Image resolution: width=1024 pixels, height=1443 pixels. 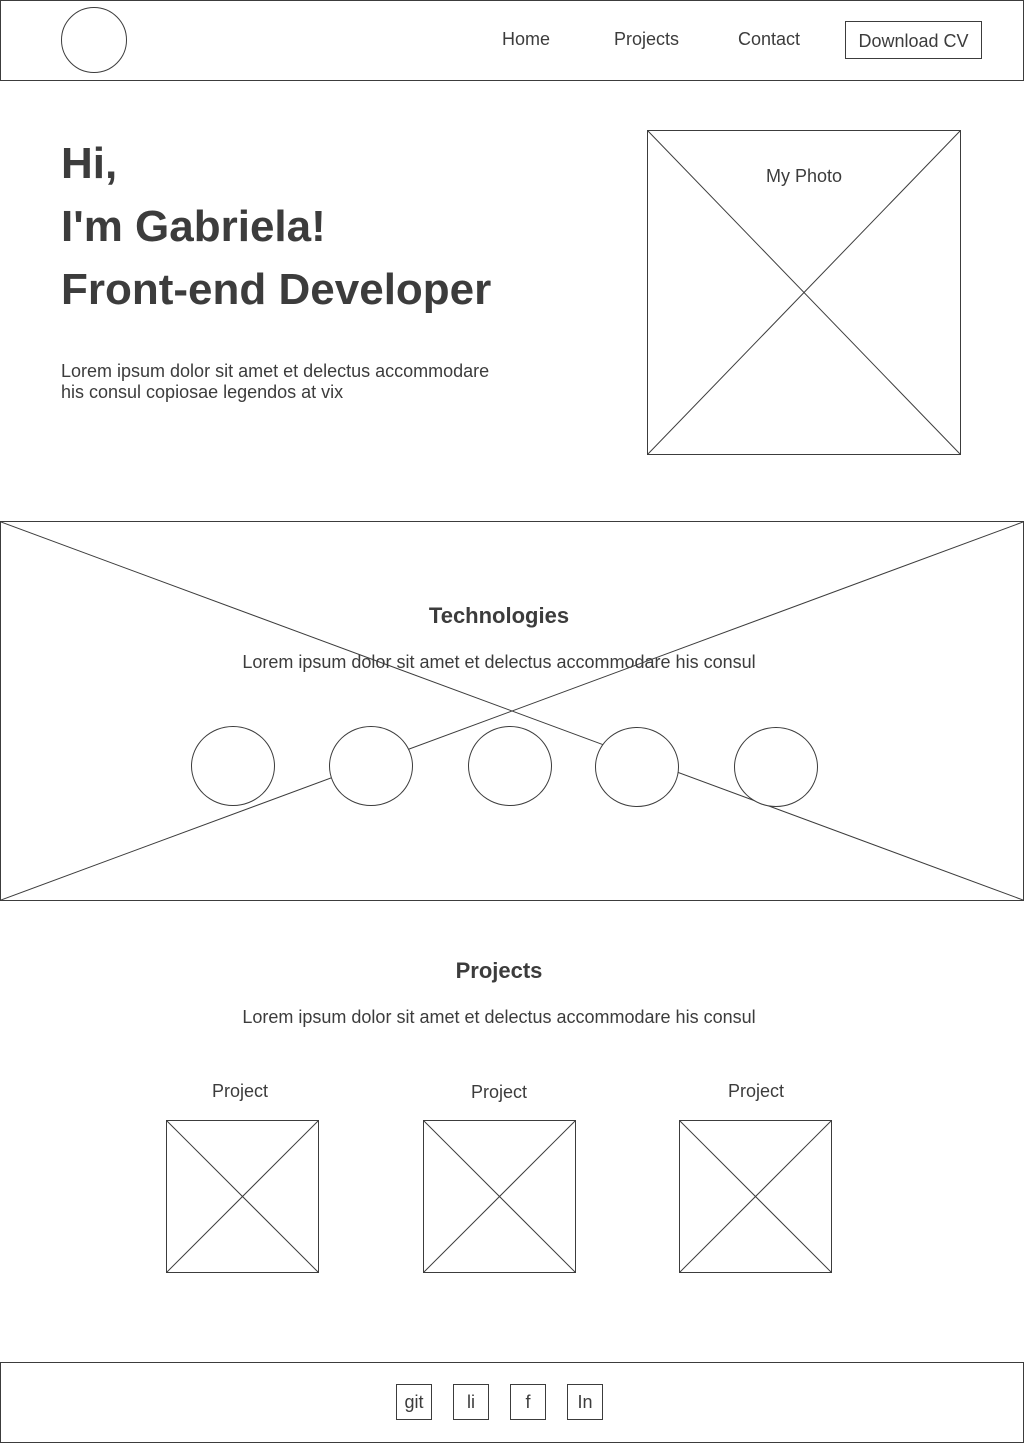 What do you see at coordinates (528, 1402) in the screenshot?
I see `facebook-link: f` at bounding box center [528, 1402].